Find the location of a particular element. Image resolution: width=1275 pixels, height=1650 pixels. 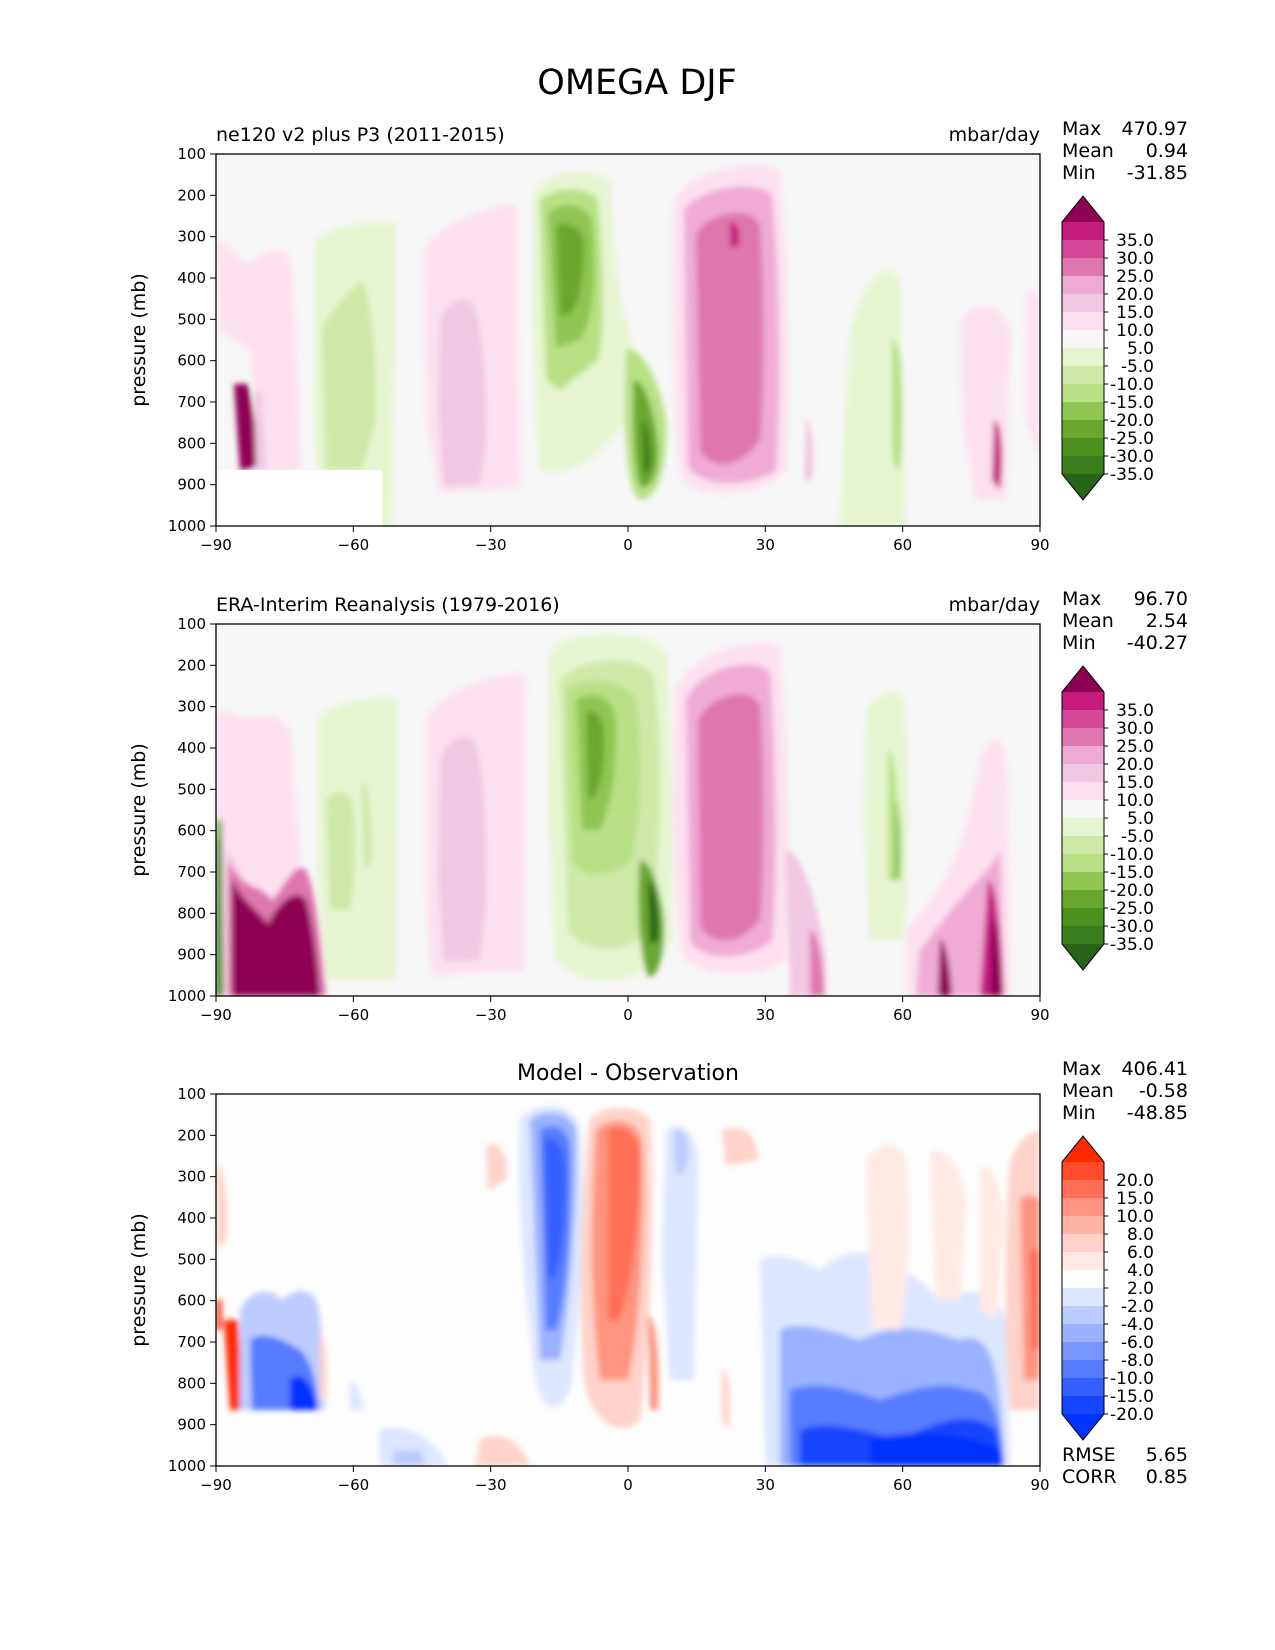

stat-min-value: -40.27 is located at coordinates (1157, 643).